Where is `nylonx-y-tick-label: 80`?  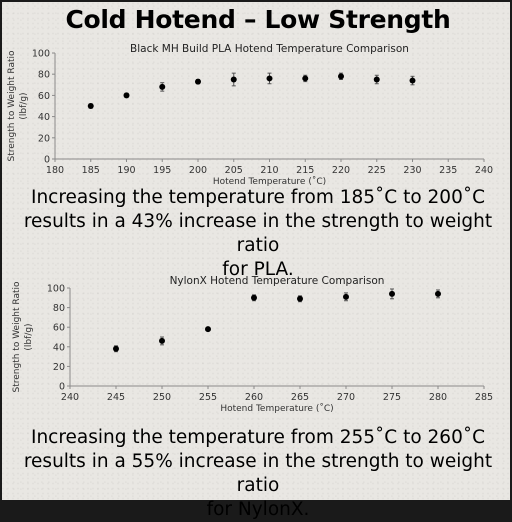
nylonx-y-tick-label: 80 is located at coordinates (59, 308).